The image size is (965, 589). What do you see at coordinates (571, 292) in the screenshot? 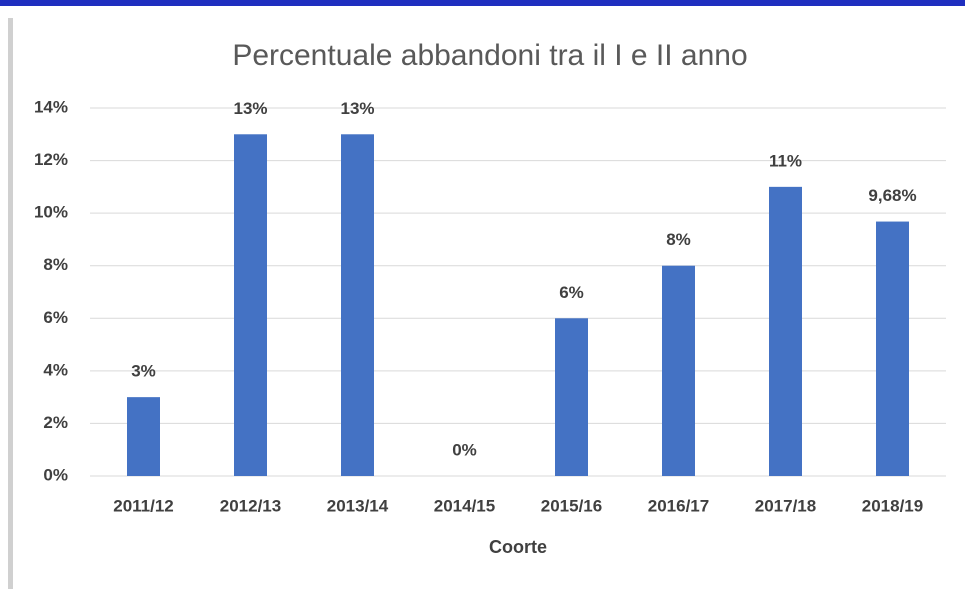
I see `value-label: 6%` at bounding box center [571, 292].